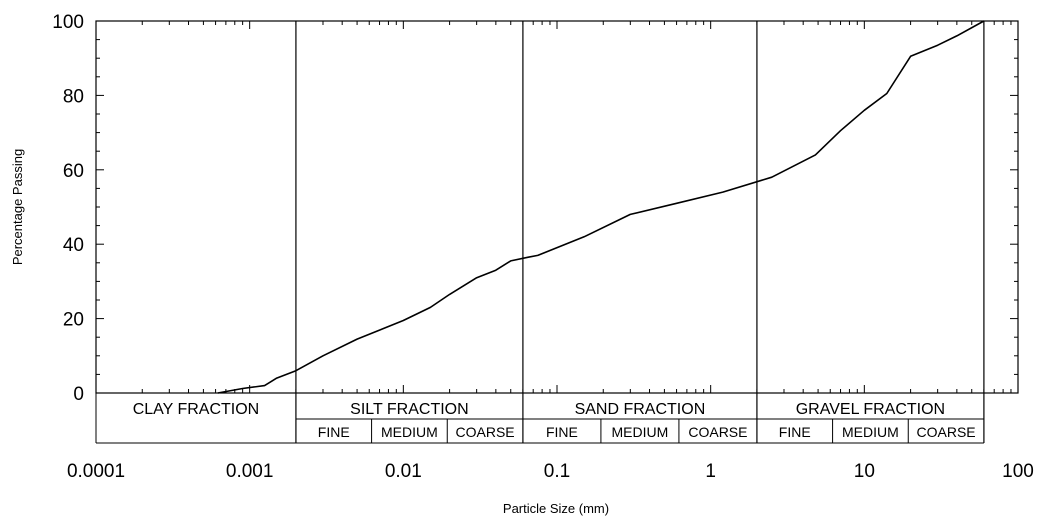 The width and height of the screenshot is (1049, 520). Describe the element at coordinates (78, 394) in the screenshot. I see `y-tick-label: 0` at that location.